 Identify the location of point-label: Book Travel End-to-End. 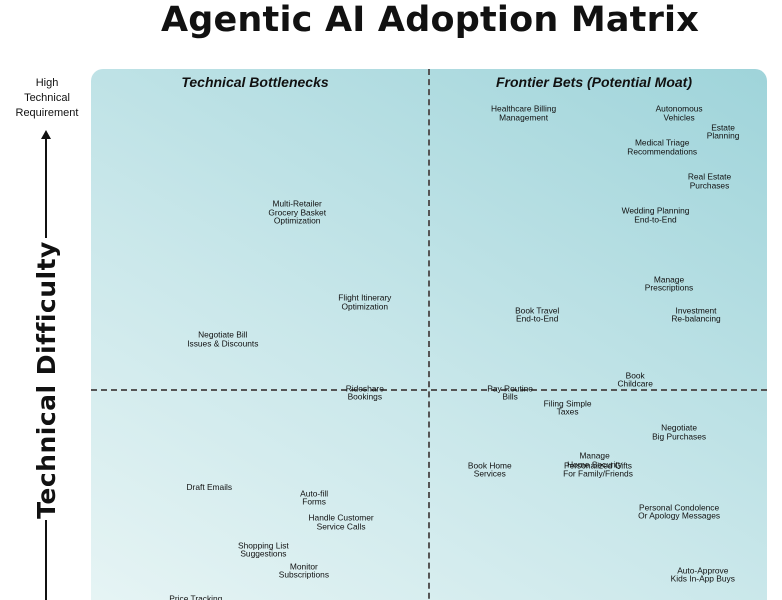
(537, 314).